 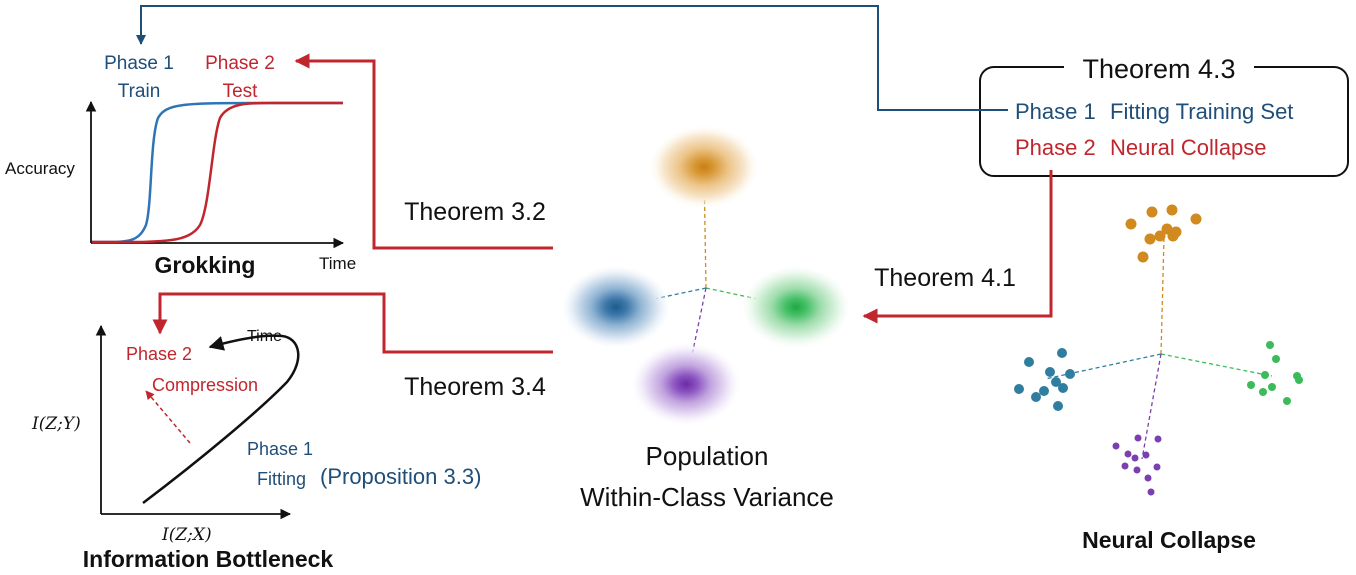 What do you see at coordinates (400, 476) in the screenshot?
I see `ib-proposition-label: (Proposition 3.3)` at bounding box center [400, 476].